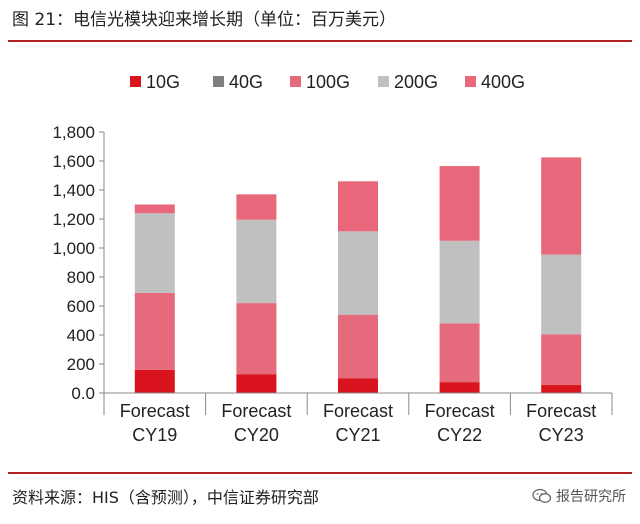 The image size is (640, 524). What do you see at coordinates (154, 253) in the screenshot?
I see `bar-200g-cy19` at bounding box center [154, 253].